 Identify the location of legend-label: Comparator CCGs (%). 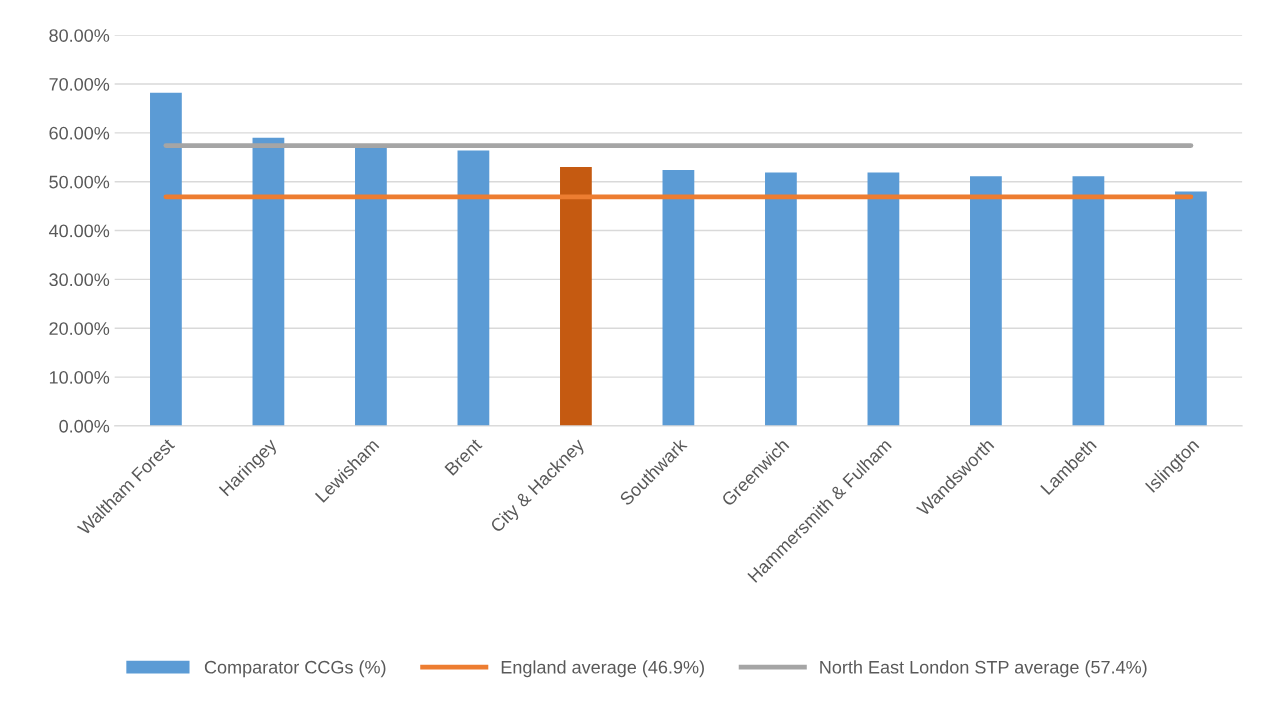
(295, 669).